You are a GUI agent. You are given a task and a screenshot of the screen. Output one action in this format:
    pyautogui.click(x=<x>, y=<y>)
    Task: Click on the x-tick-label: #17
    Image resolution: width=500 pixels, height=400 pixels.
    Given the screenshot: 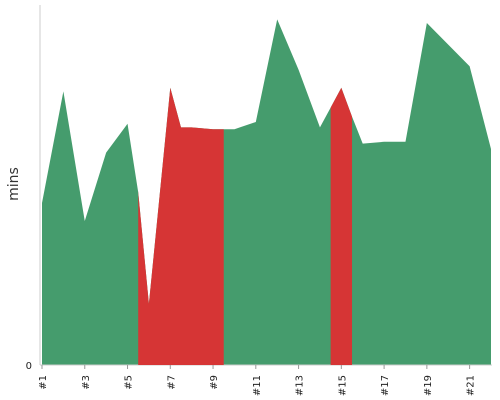 What is the action you would take?
    pyautogui.click(x=385, y=385)
    